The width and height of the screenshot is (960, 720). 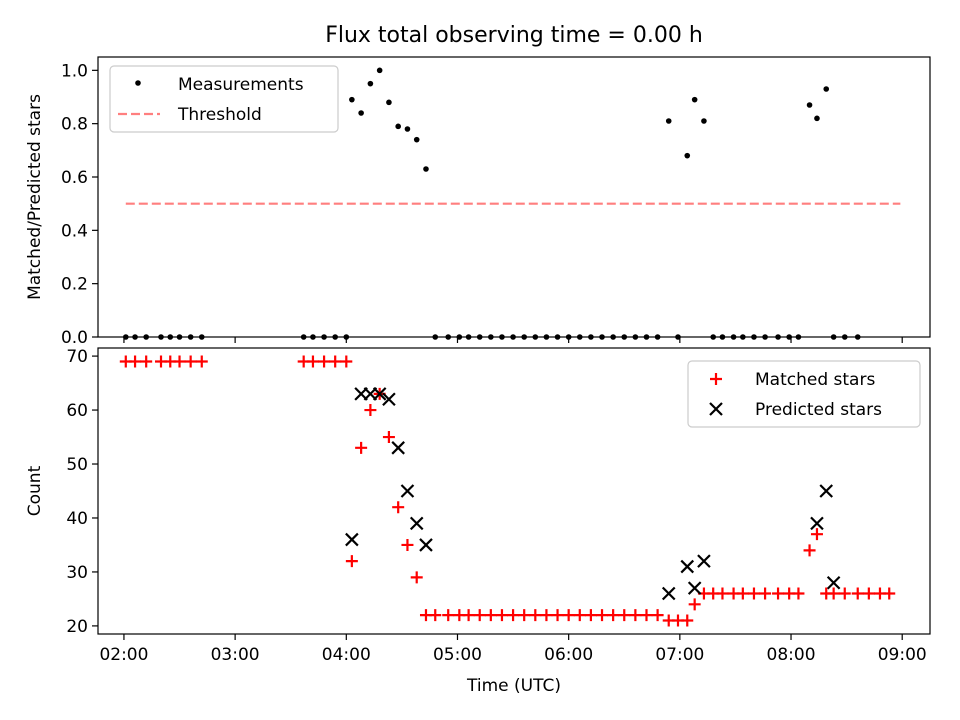 What do you see at coordinates (74, 338) in the screenshot?
I see `top-ytick-label: 0.0` at bounding box center [74, 338].